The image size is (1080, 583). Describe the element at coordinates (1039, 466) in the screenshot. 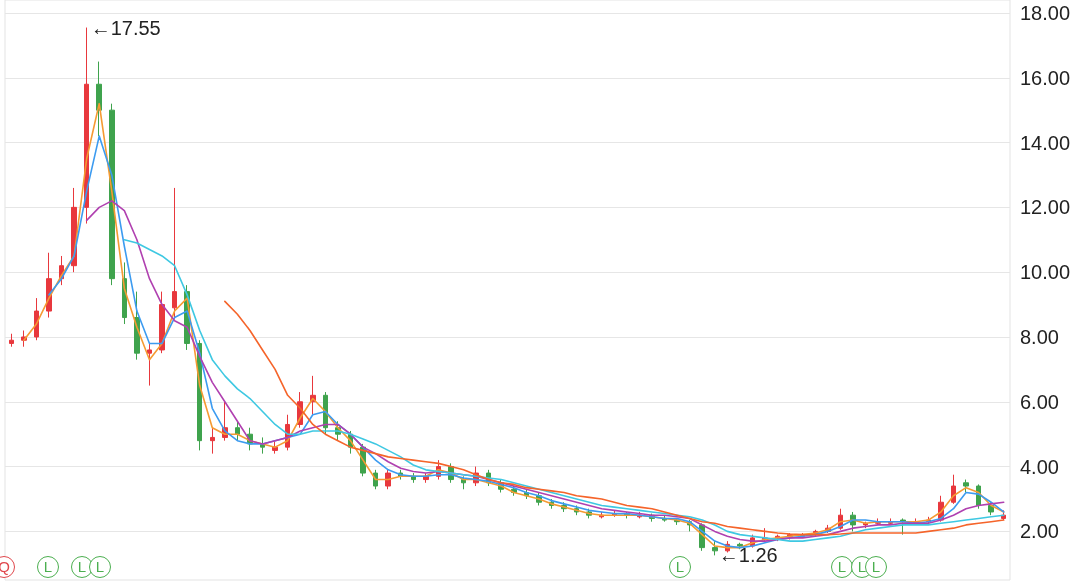

I see `y-tick-label: 4.00` at that location.